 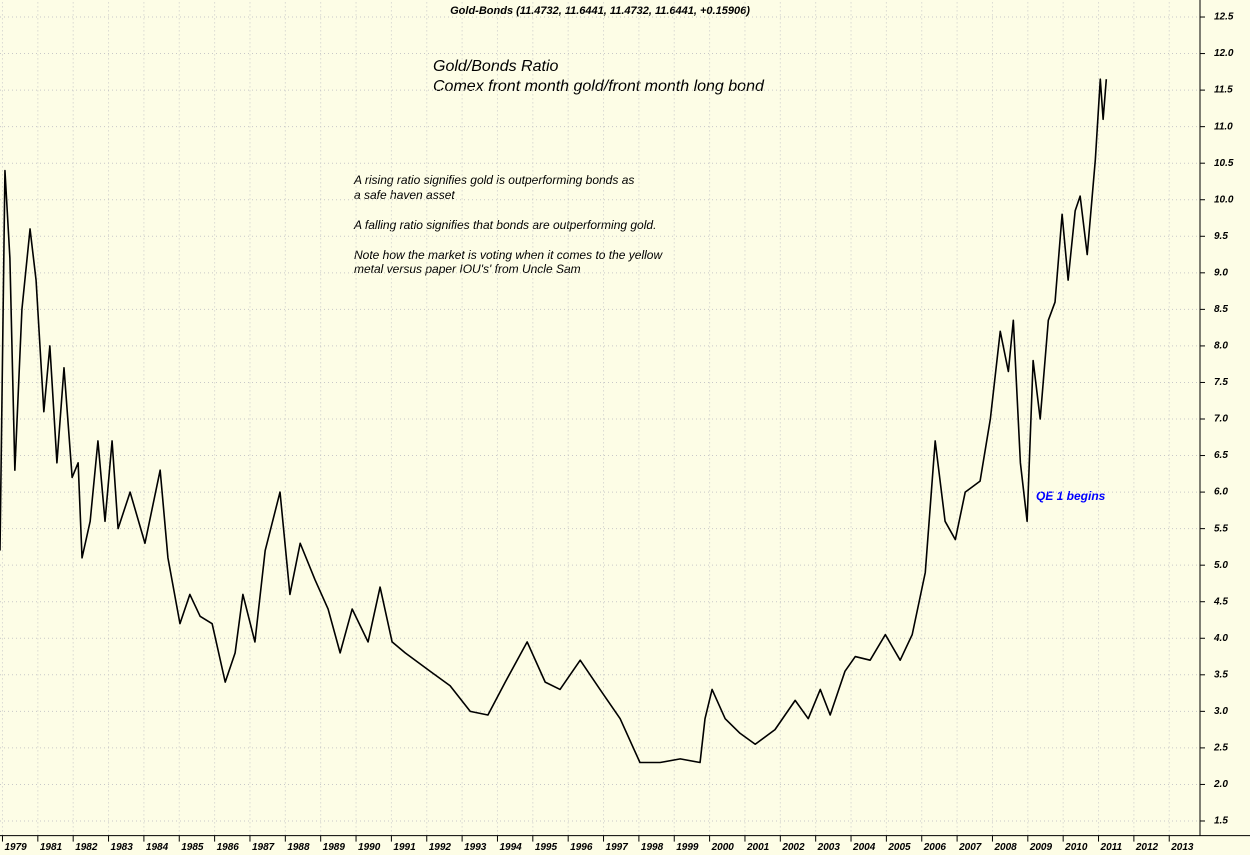 What do you see at coordinates (51, 847) in the screenshot?
I see `x-tick-label: 1981` at bounding box center [51, 847].